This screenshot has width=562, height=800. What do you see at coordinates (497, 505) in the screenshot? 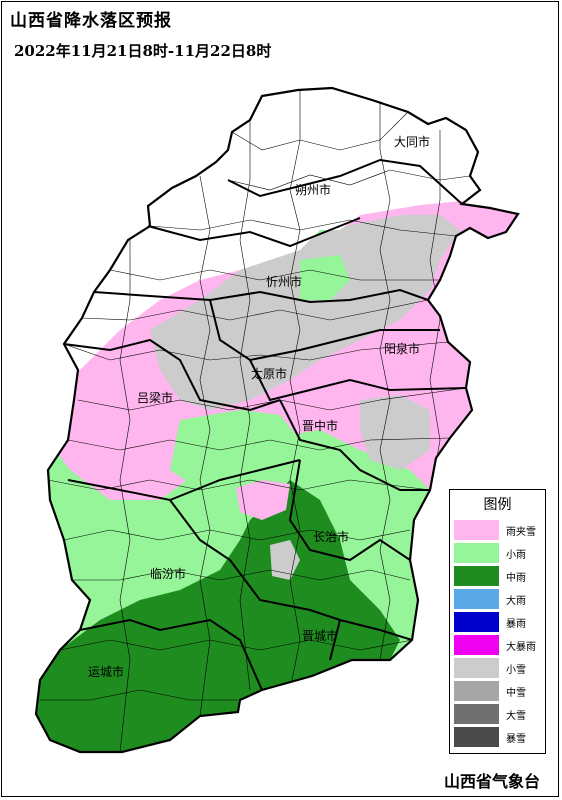
I see `legend-title: 图例` at bounding box center [497, 505].